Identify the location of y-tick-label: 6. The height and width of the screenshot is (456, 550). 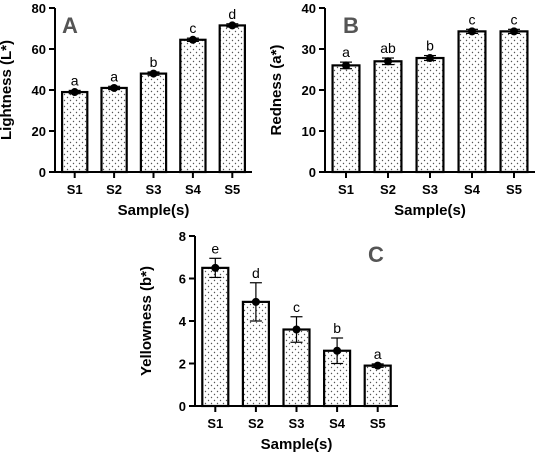
(182, 279).